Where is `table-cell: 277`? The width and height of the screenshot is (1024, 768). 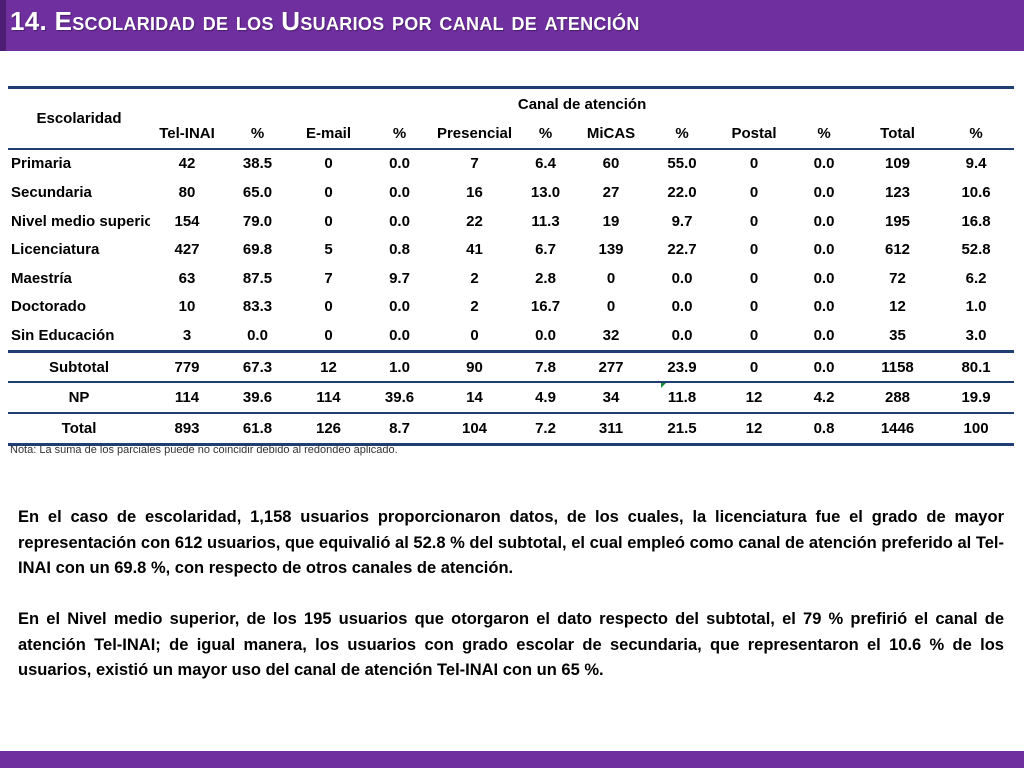
table-cell: 277 is located at coordinates (611, 366).